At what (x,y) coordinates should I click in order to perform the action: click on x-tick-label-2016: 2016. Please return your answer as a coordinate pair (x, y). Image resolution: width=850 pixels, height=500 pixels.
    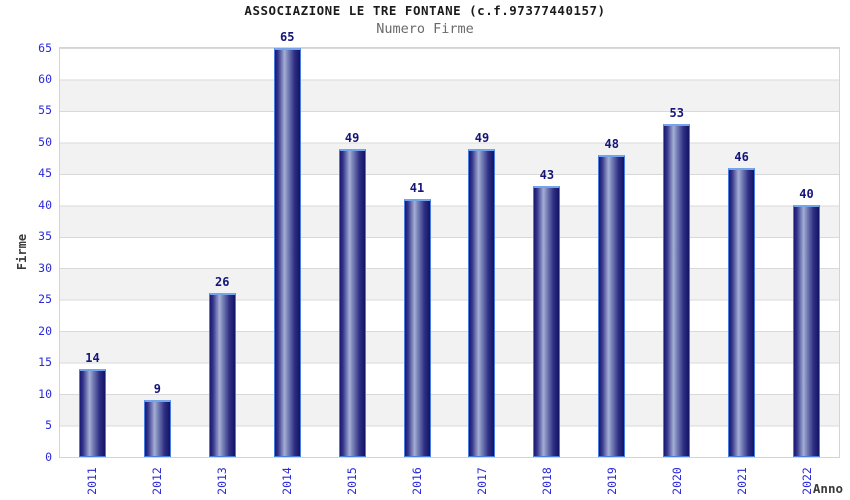
    Looking at the image, I should click on (417, 481).